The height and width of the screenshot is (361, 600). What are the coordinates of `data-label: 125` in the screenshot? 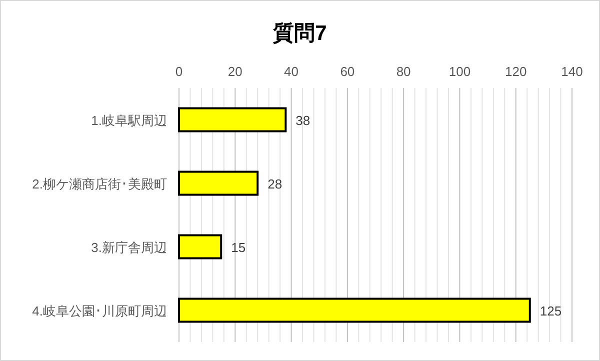 It's located at (551, 310).